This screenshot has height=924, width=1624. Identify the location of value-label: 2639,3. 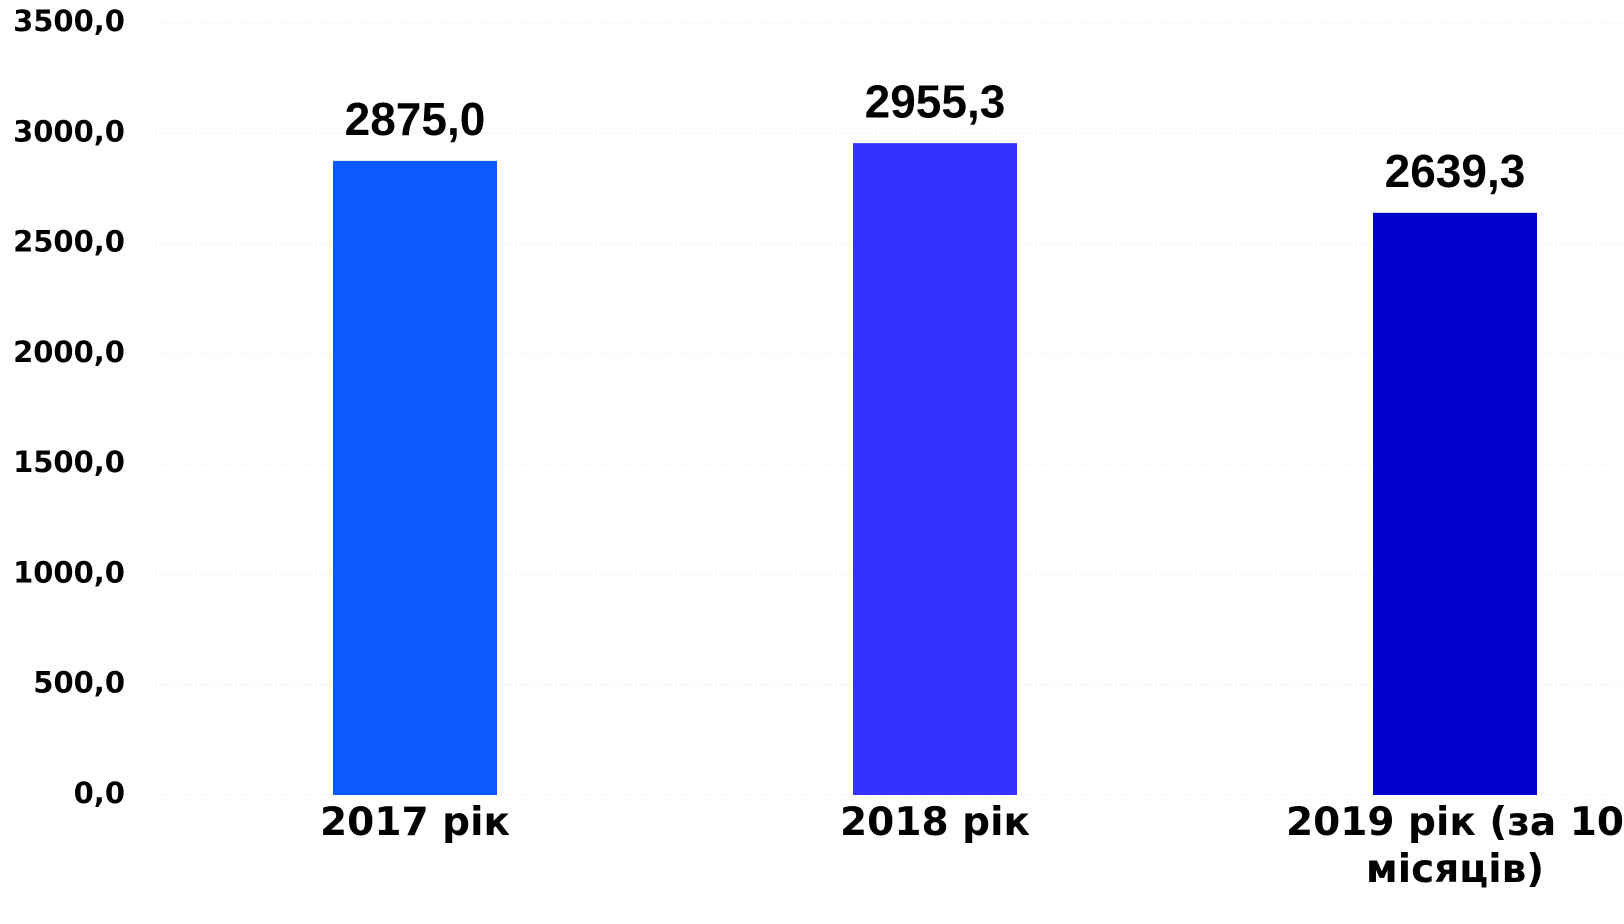
(1455, 171).